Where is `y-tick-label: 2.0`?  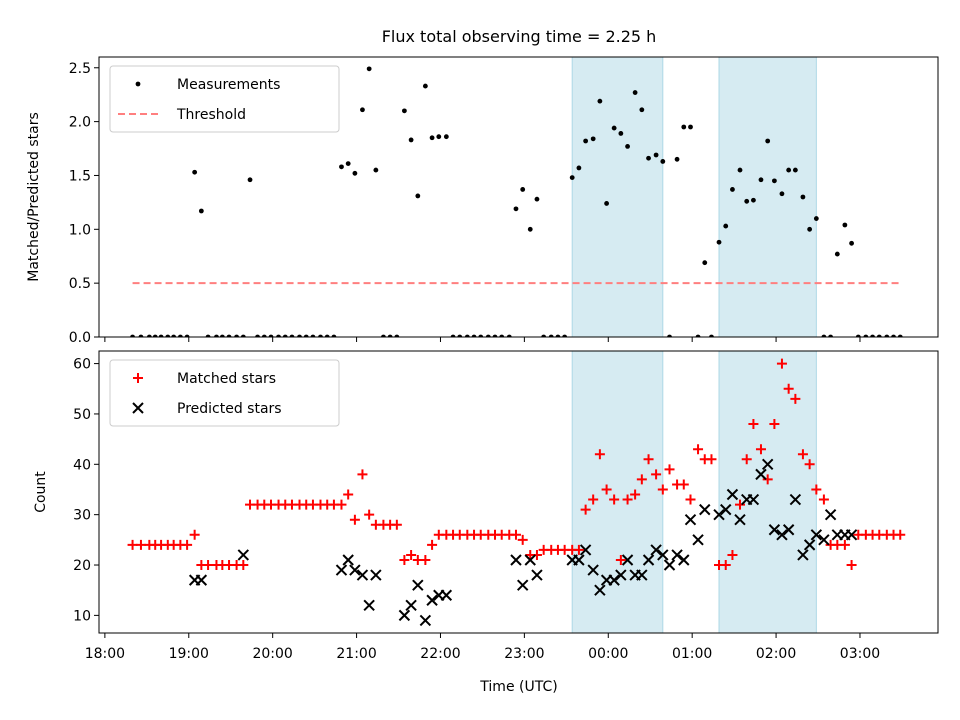
y-tick-label: 2.0 is located at coordinates (80, 123).